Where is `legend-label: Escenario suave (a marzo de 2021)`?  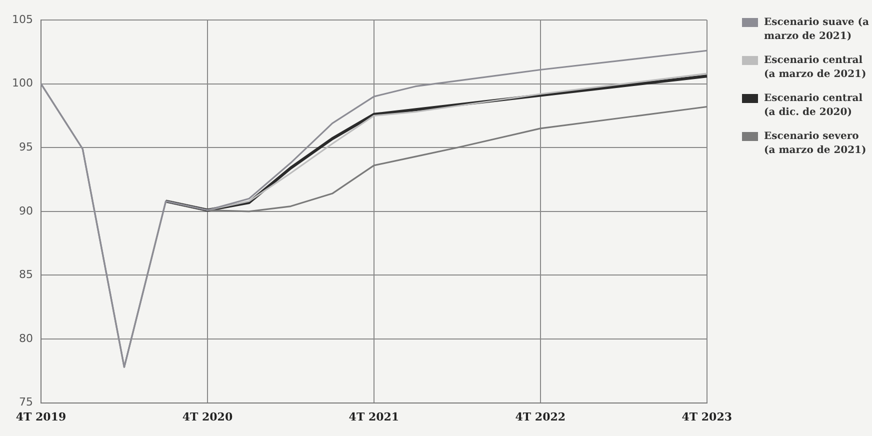 legend-label: Escenario suave (a marzo de 2021) is located at coordinates (817, 30).